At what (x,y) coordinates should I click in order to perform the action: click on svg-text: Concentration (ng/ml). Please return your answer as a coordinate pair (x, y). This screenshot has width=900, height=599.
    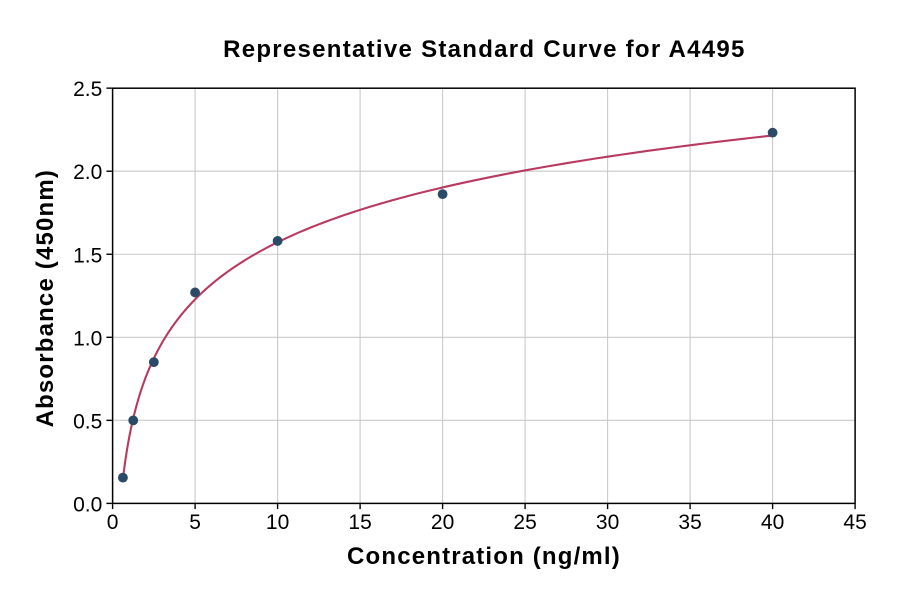
    Looking at the image, I should click on (484, 556).